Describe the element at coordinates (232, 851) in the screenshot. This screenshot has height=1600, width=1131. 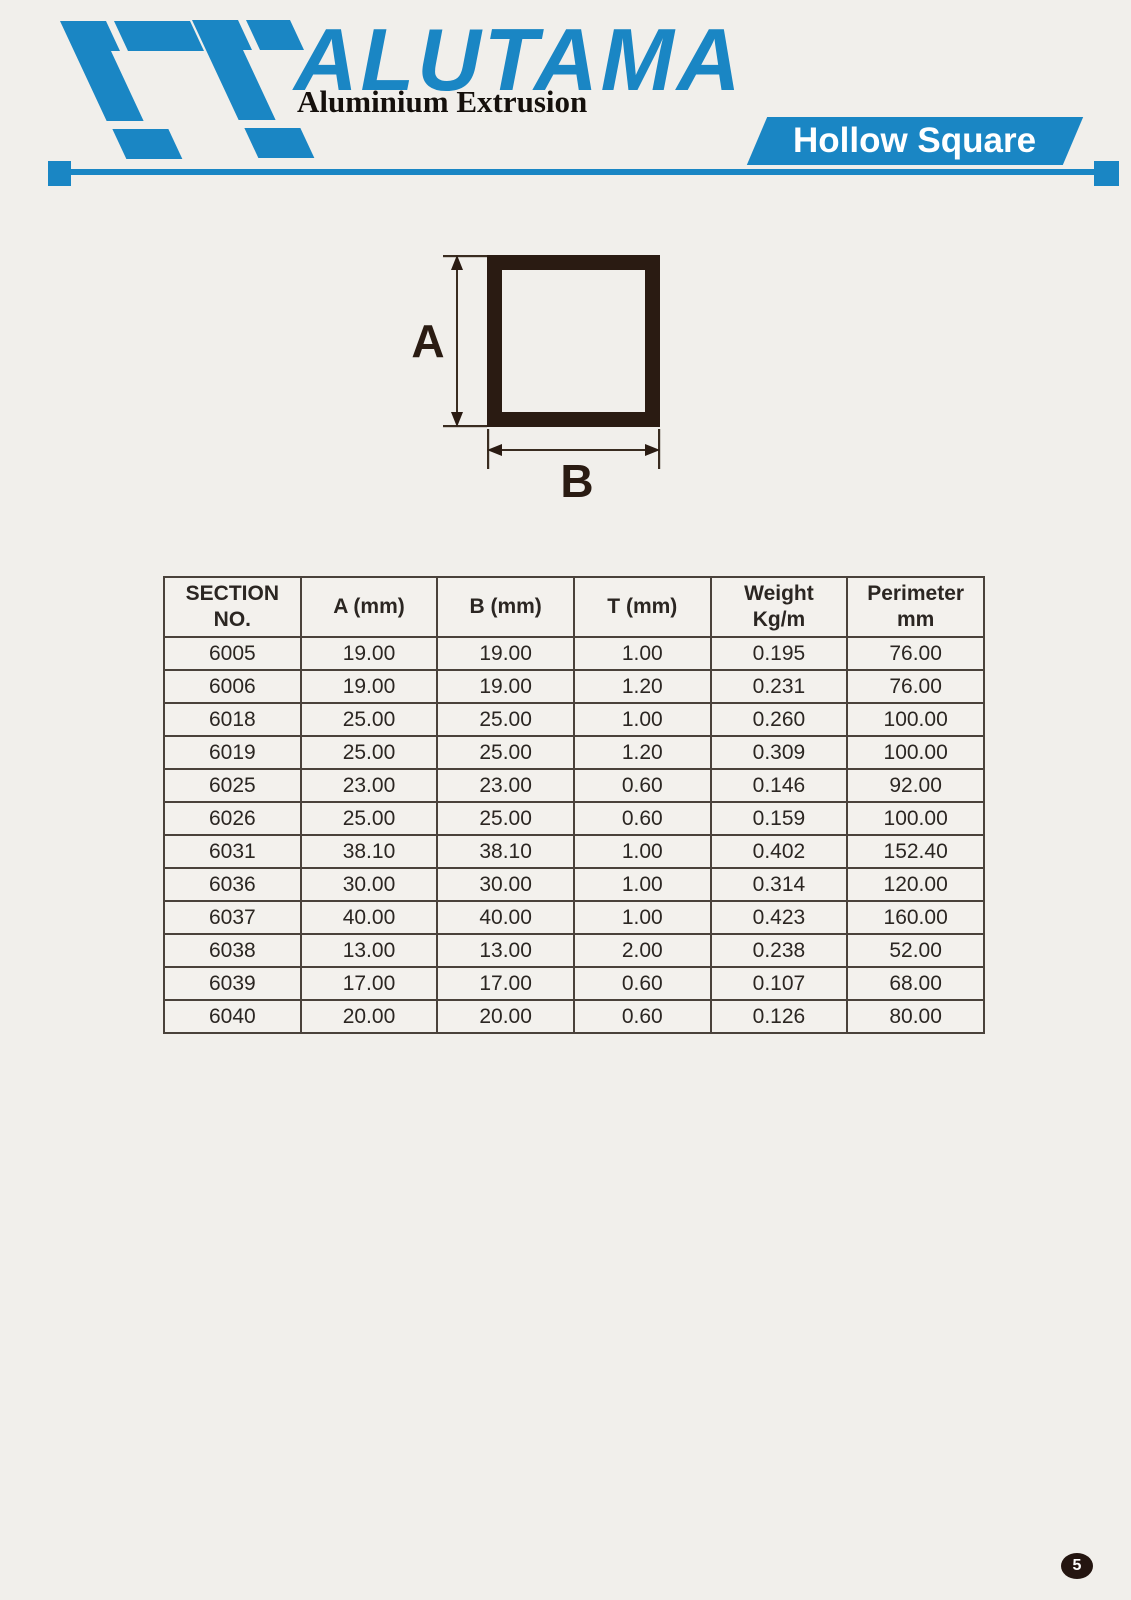
I see `cell-section-no: 6031` at that location.